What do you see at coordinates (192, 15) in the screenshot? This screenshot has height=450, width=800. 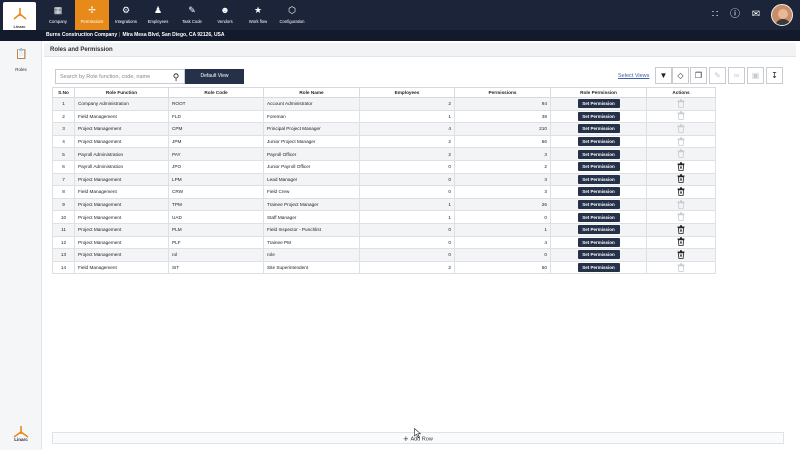 I see `nav-task-code: ✎ Task Code` at bounding box center [192, 15].